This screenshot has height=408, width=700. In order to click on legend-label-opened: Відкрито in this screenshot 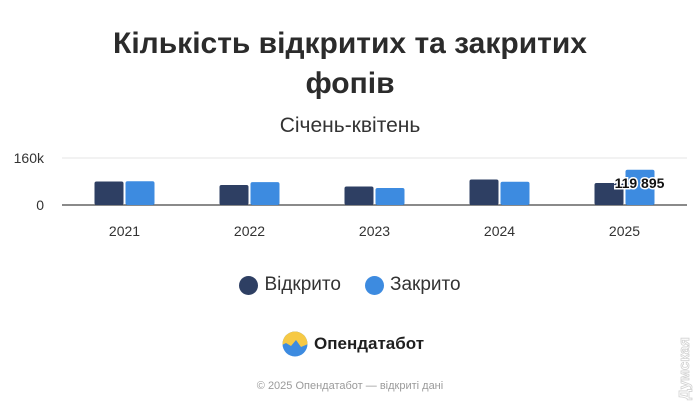, I will do `click(302, 284)`.